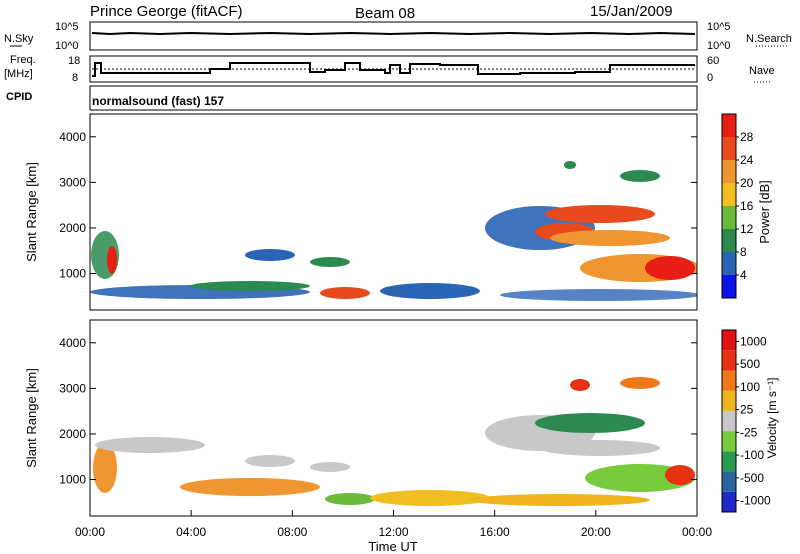  I want to click on nsky-tick-top: 10^5, so click(67, 27).